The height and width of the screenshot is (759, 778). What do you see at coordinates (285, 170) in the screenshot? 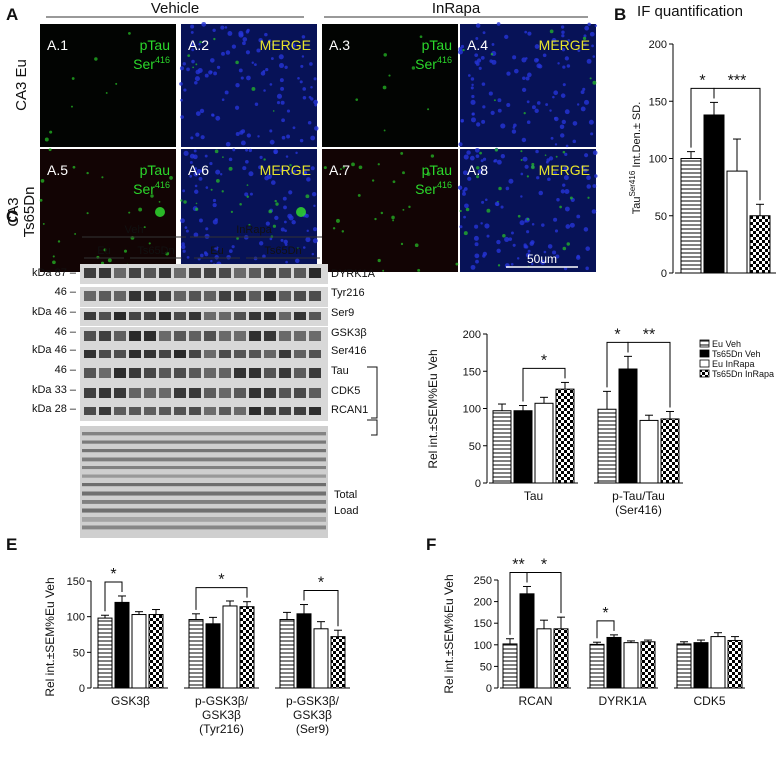
I see `tile-label-merge: MERGE` at bounding box center [285, 170].